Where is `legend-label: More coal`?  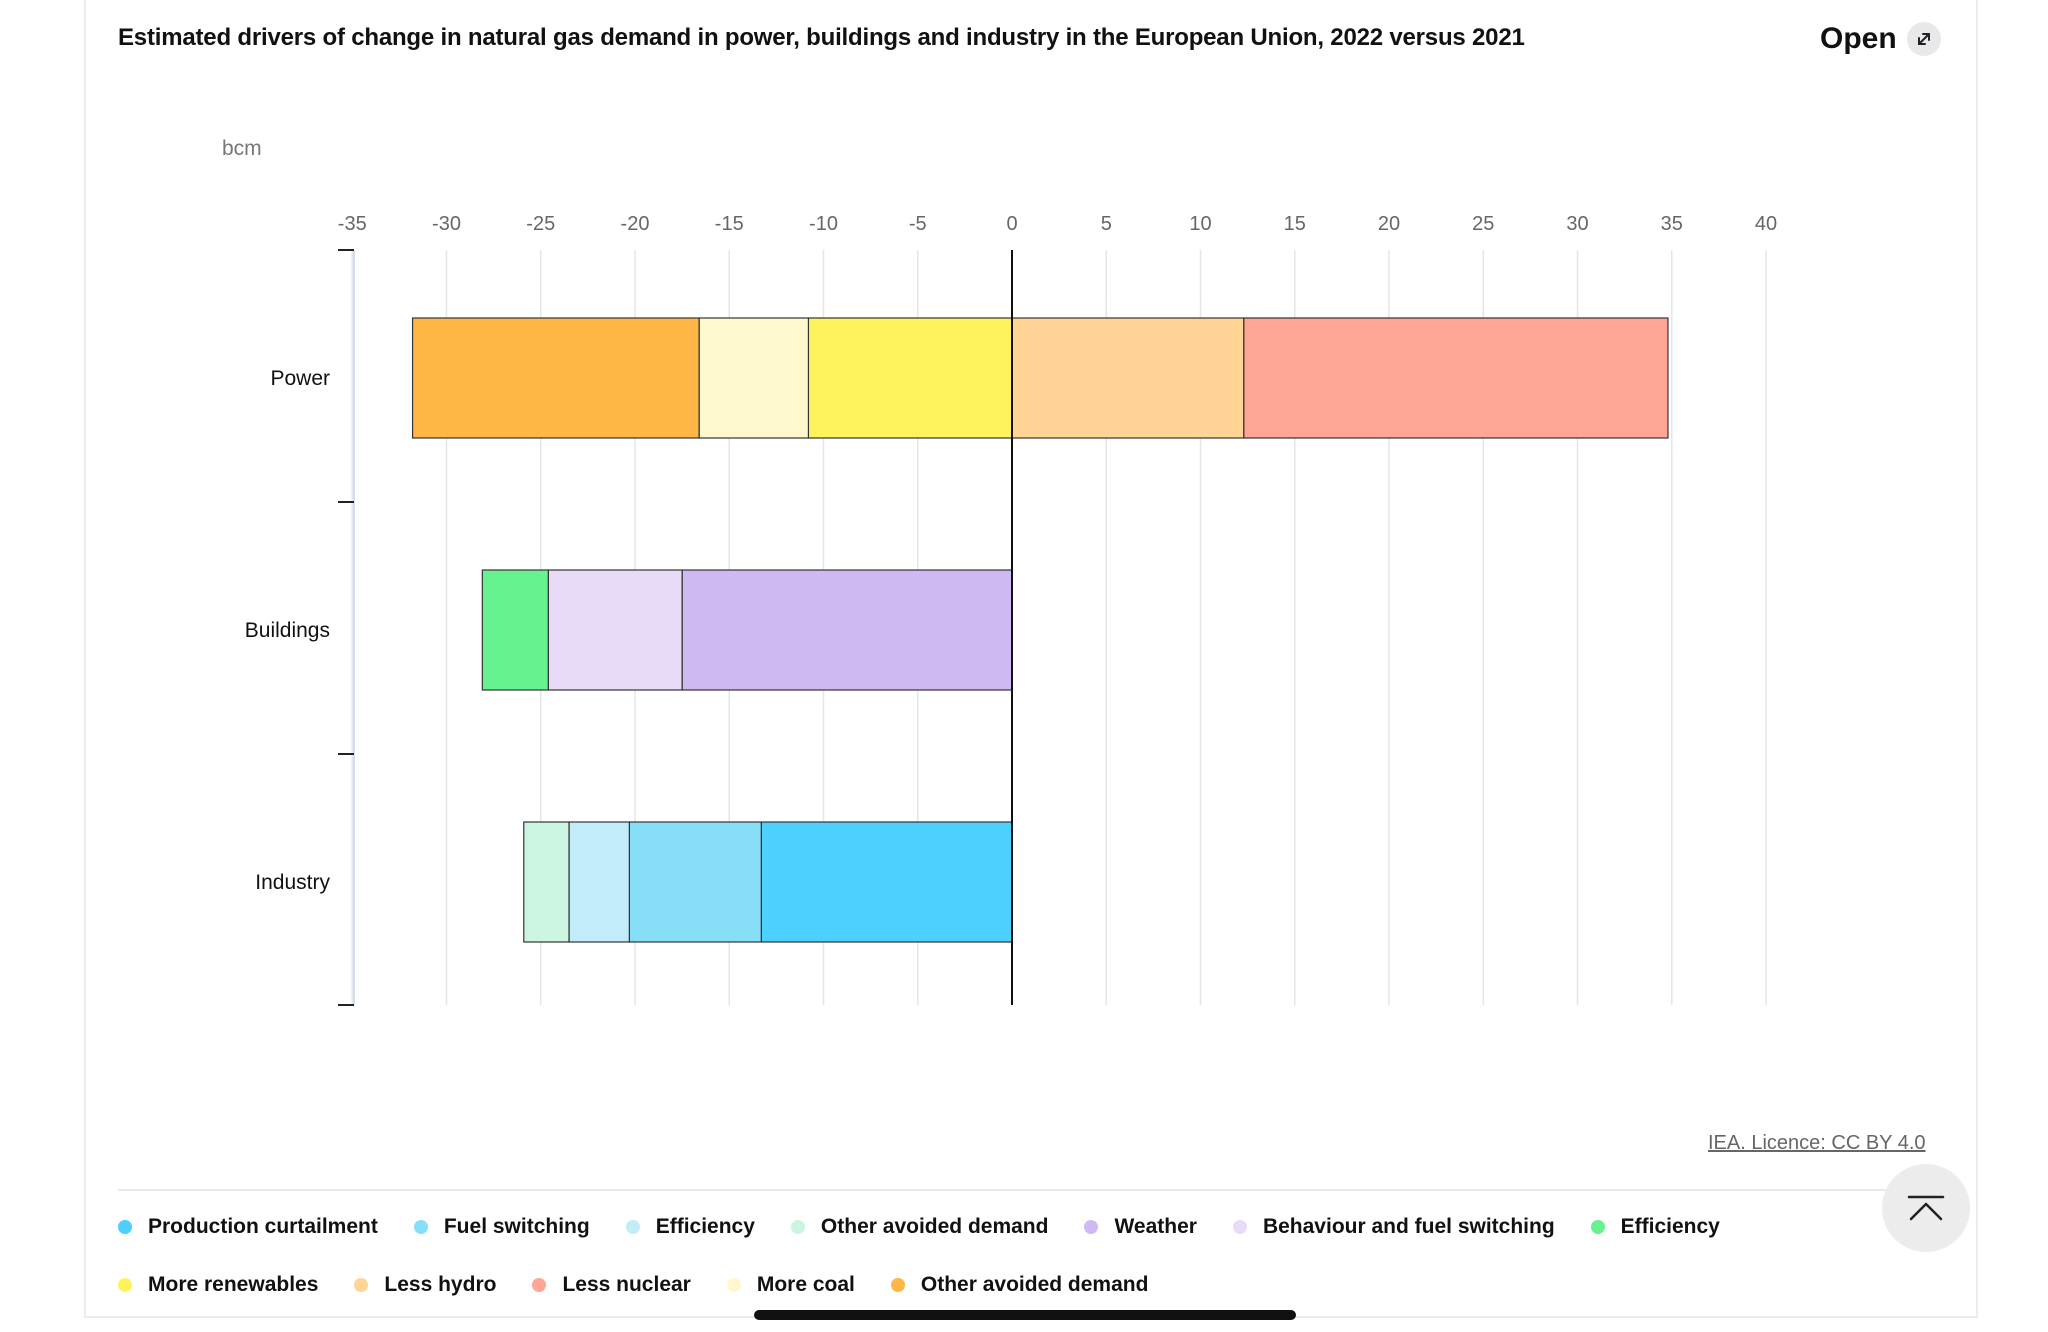 legend-label: More coal is located at coordinates (805, 1284).